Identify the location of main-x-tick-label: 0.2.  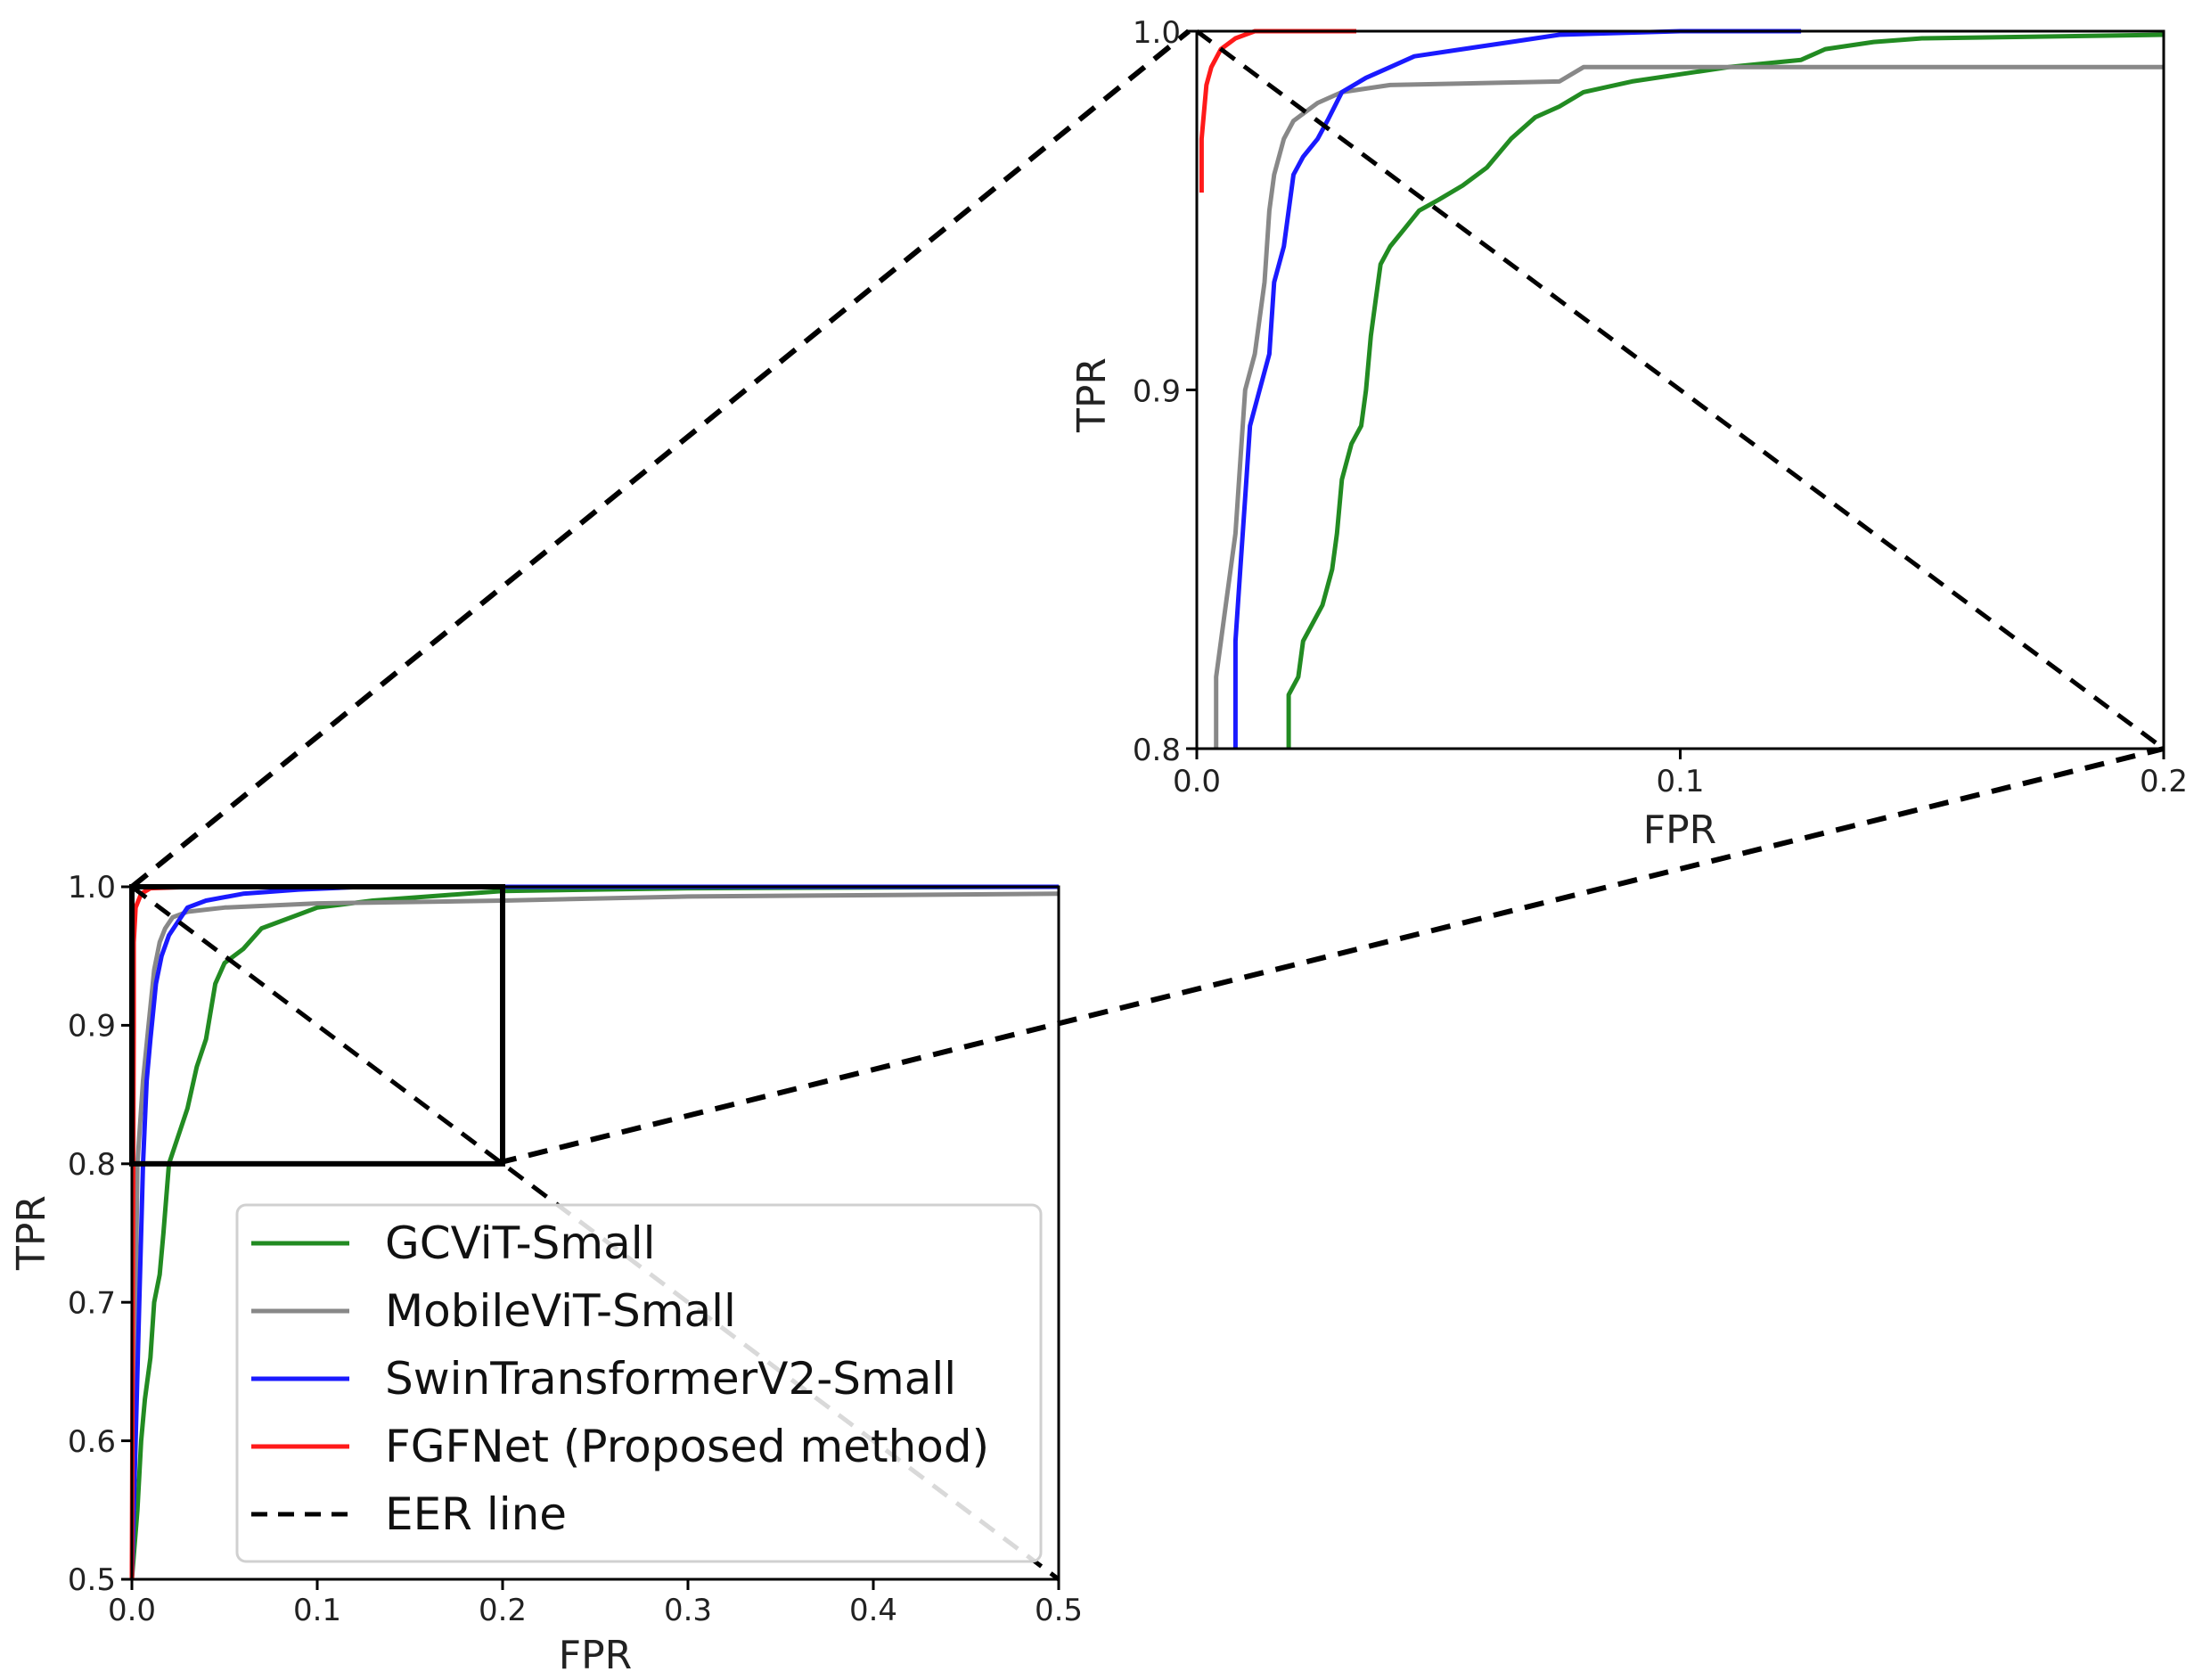
(503, 1610).